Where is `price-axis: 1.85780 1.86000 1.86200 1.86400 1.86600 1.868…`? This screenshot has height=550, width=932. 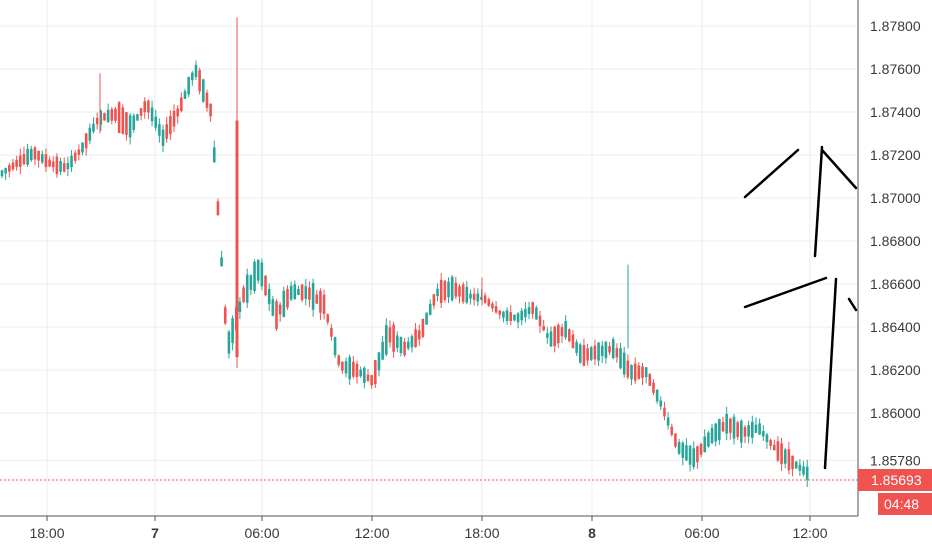 price-axis: 1.85780 1.86000 1.86200 1.86400 1.86600 1.868… is located at coordinates (895, 243).